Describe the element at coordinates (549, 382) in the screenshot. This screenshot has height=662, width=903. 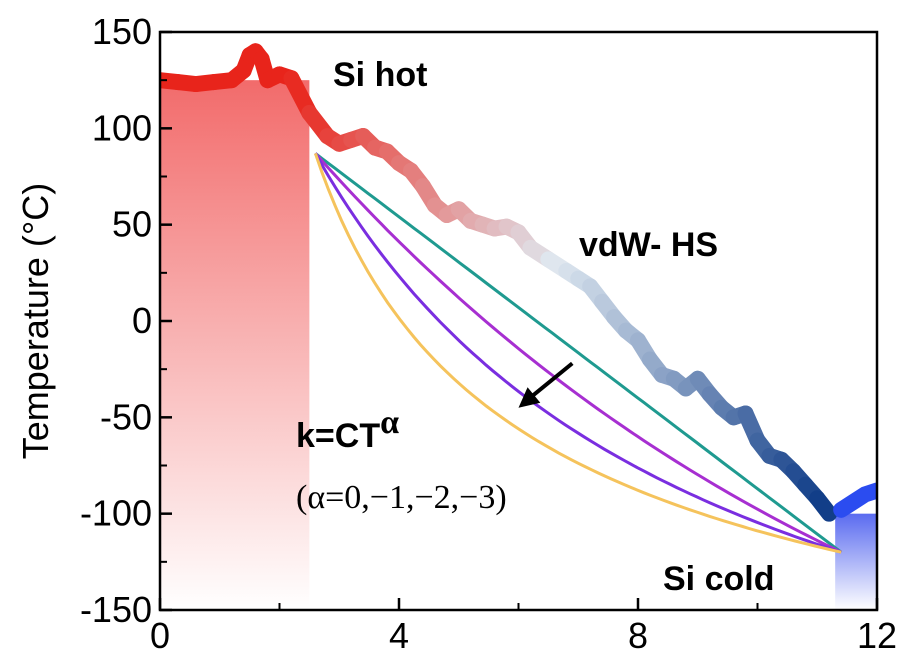
I see `arrow-shaft` at that location.